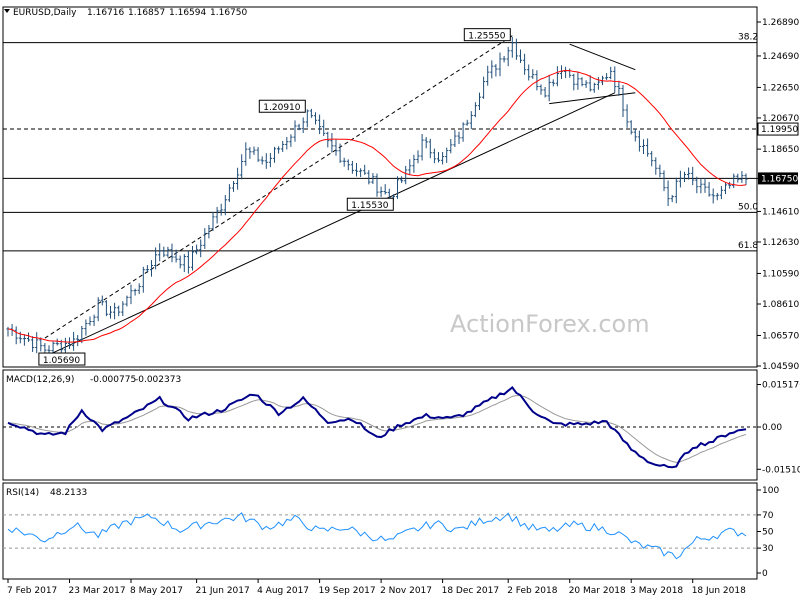  I want to click on triangle-lower, so click(592, 98).